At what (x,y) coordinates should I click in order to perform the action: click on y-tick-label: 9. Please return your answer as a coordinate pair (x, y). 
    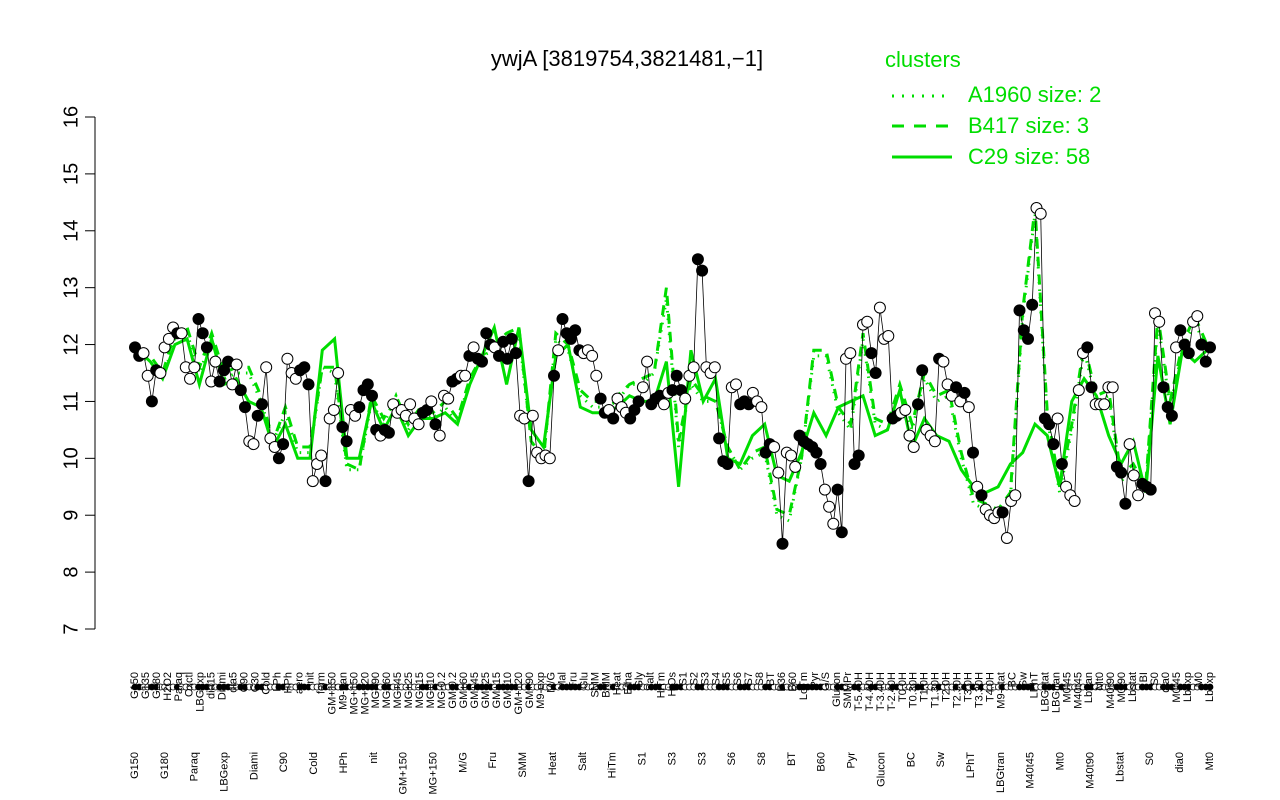
    Looking at the image, I should click on (71, 515).